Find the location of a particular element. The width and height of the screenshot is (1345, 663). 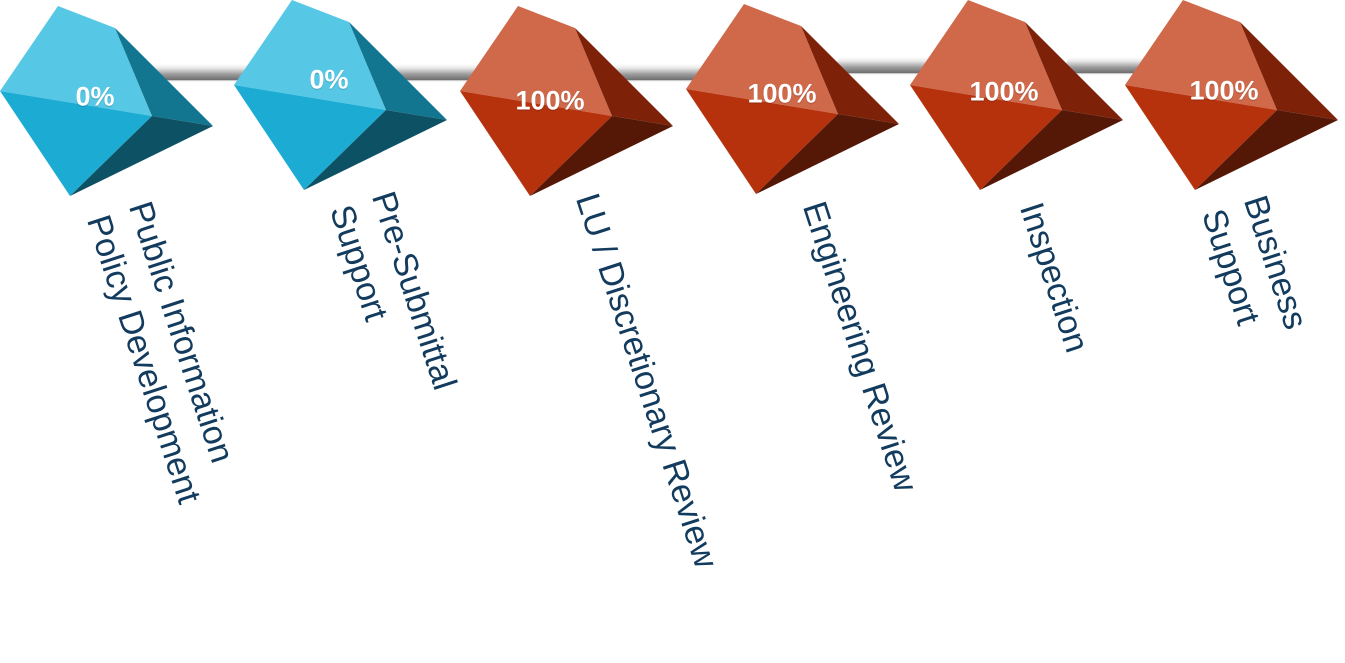

step-cube-inspection: 100% is located at coordinates (1020, 100).